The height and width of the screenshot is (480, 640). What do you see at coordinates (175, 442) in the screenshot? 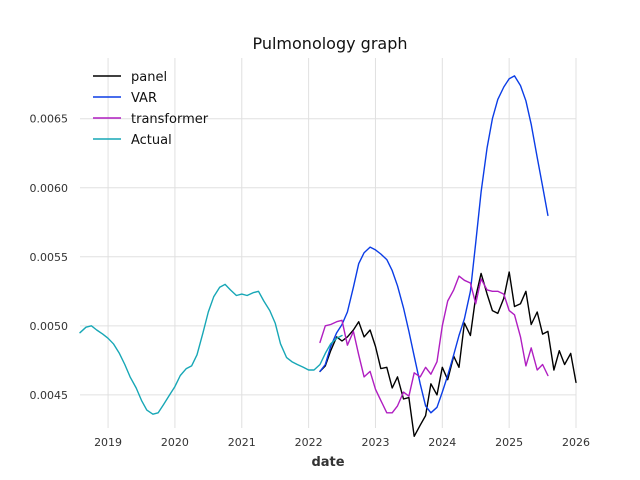
I see `x-tick-label: 2020` at bounding box center [175, 442].